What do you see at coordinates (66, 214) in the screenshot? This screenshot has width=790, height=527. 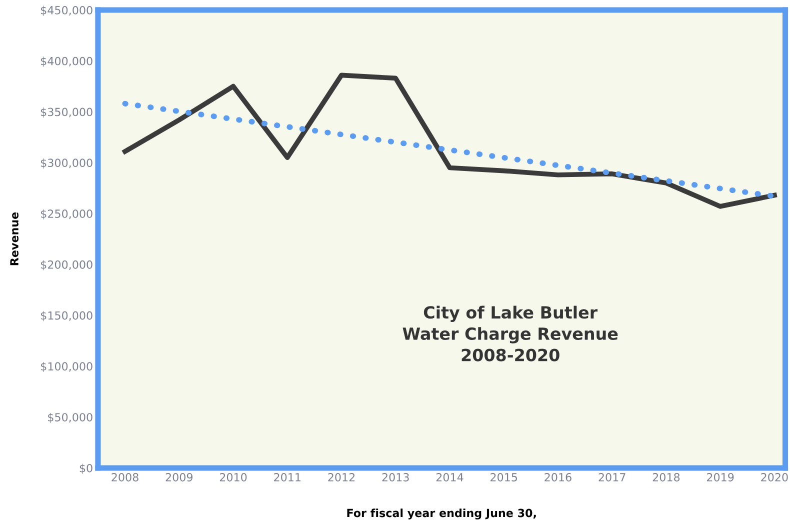 I see `y-tick-label: $250,000` at bounding box center [66, 214].